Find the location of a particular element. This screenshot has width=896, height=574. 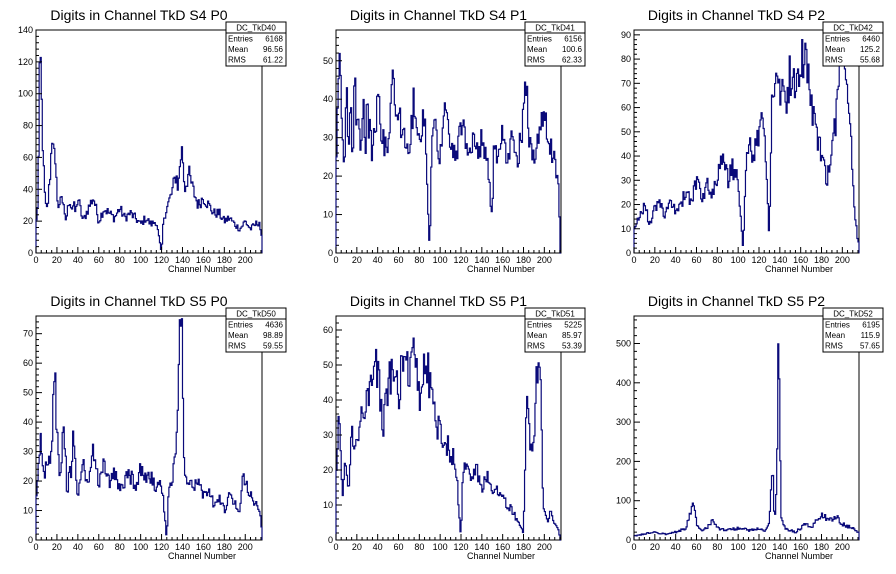

y-tick-label: 70 is located at coordinates (28, 334).